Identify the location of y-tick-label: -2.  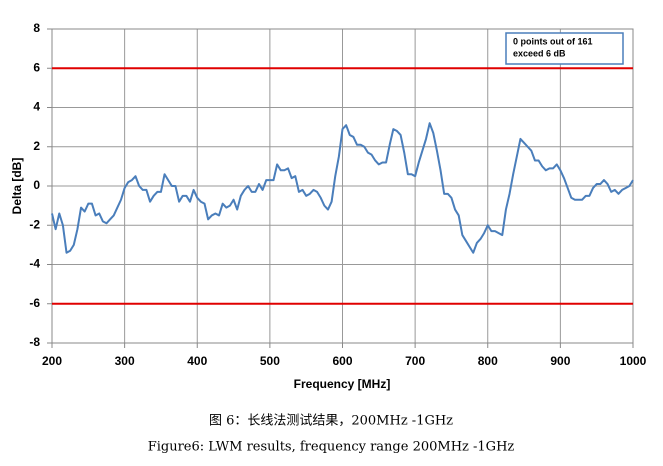
(34, 224).